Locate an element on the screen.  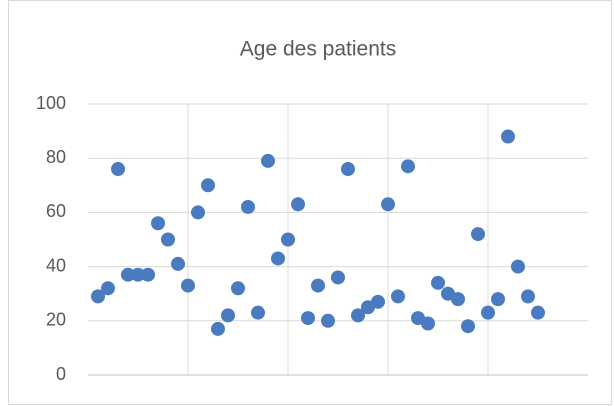
chart-title: Age des patients is located at coordinates (318, 49).